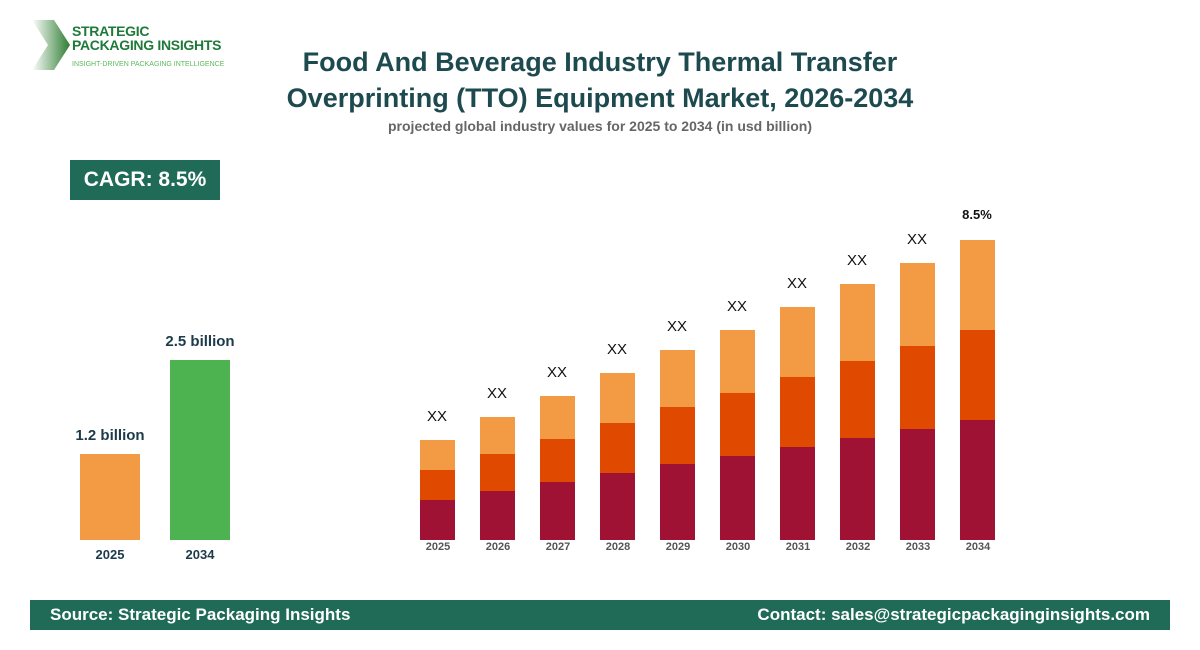  What do you see at coordinates (977, 214) in the screenshot?
I see `data-label: 8.5%` at bounding box center [977, 214].